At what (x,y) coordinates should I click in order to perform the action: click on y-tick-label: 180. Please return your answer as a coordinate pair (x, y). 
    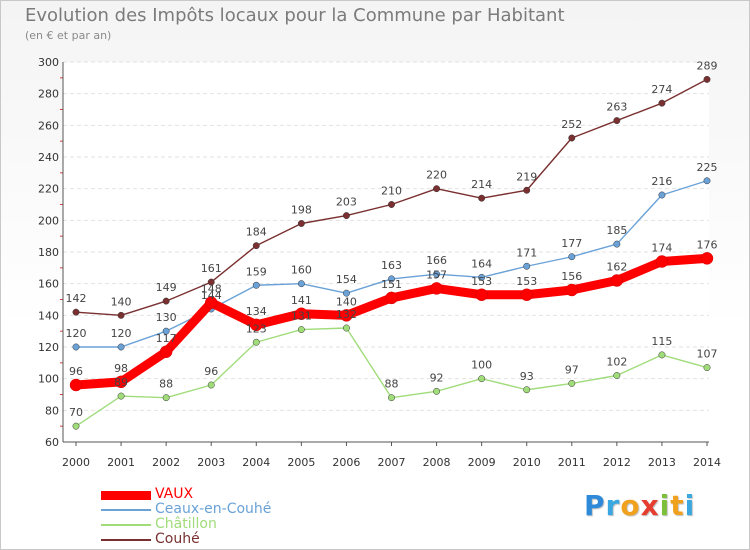
    Looking at the image, I should click on (48, 252).